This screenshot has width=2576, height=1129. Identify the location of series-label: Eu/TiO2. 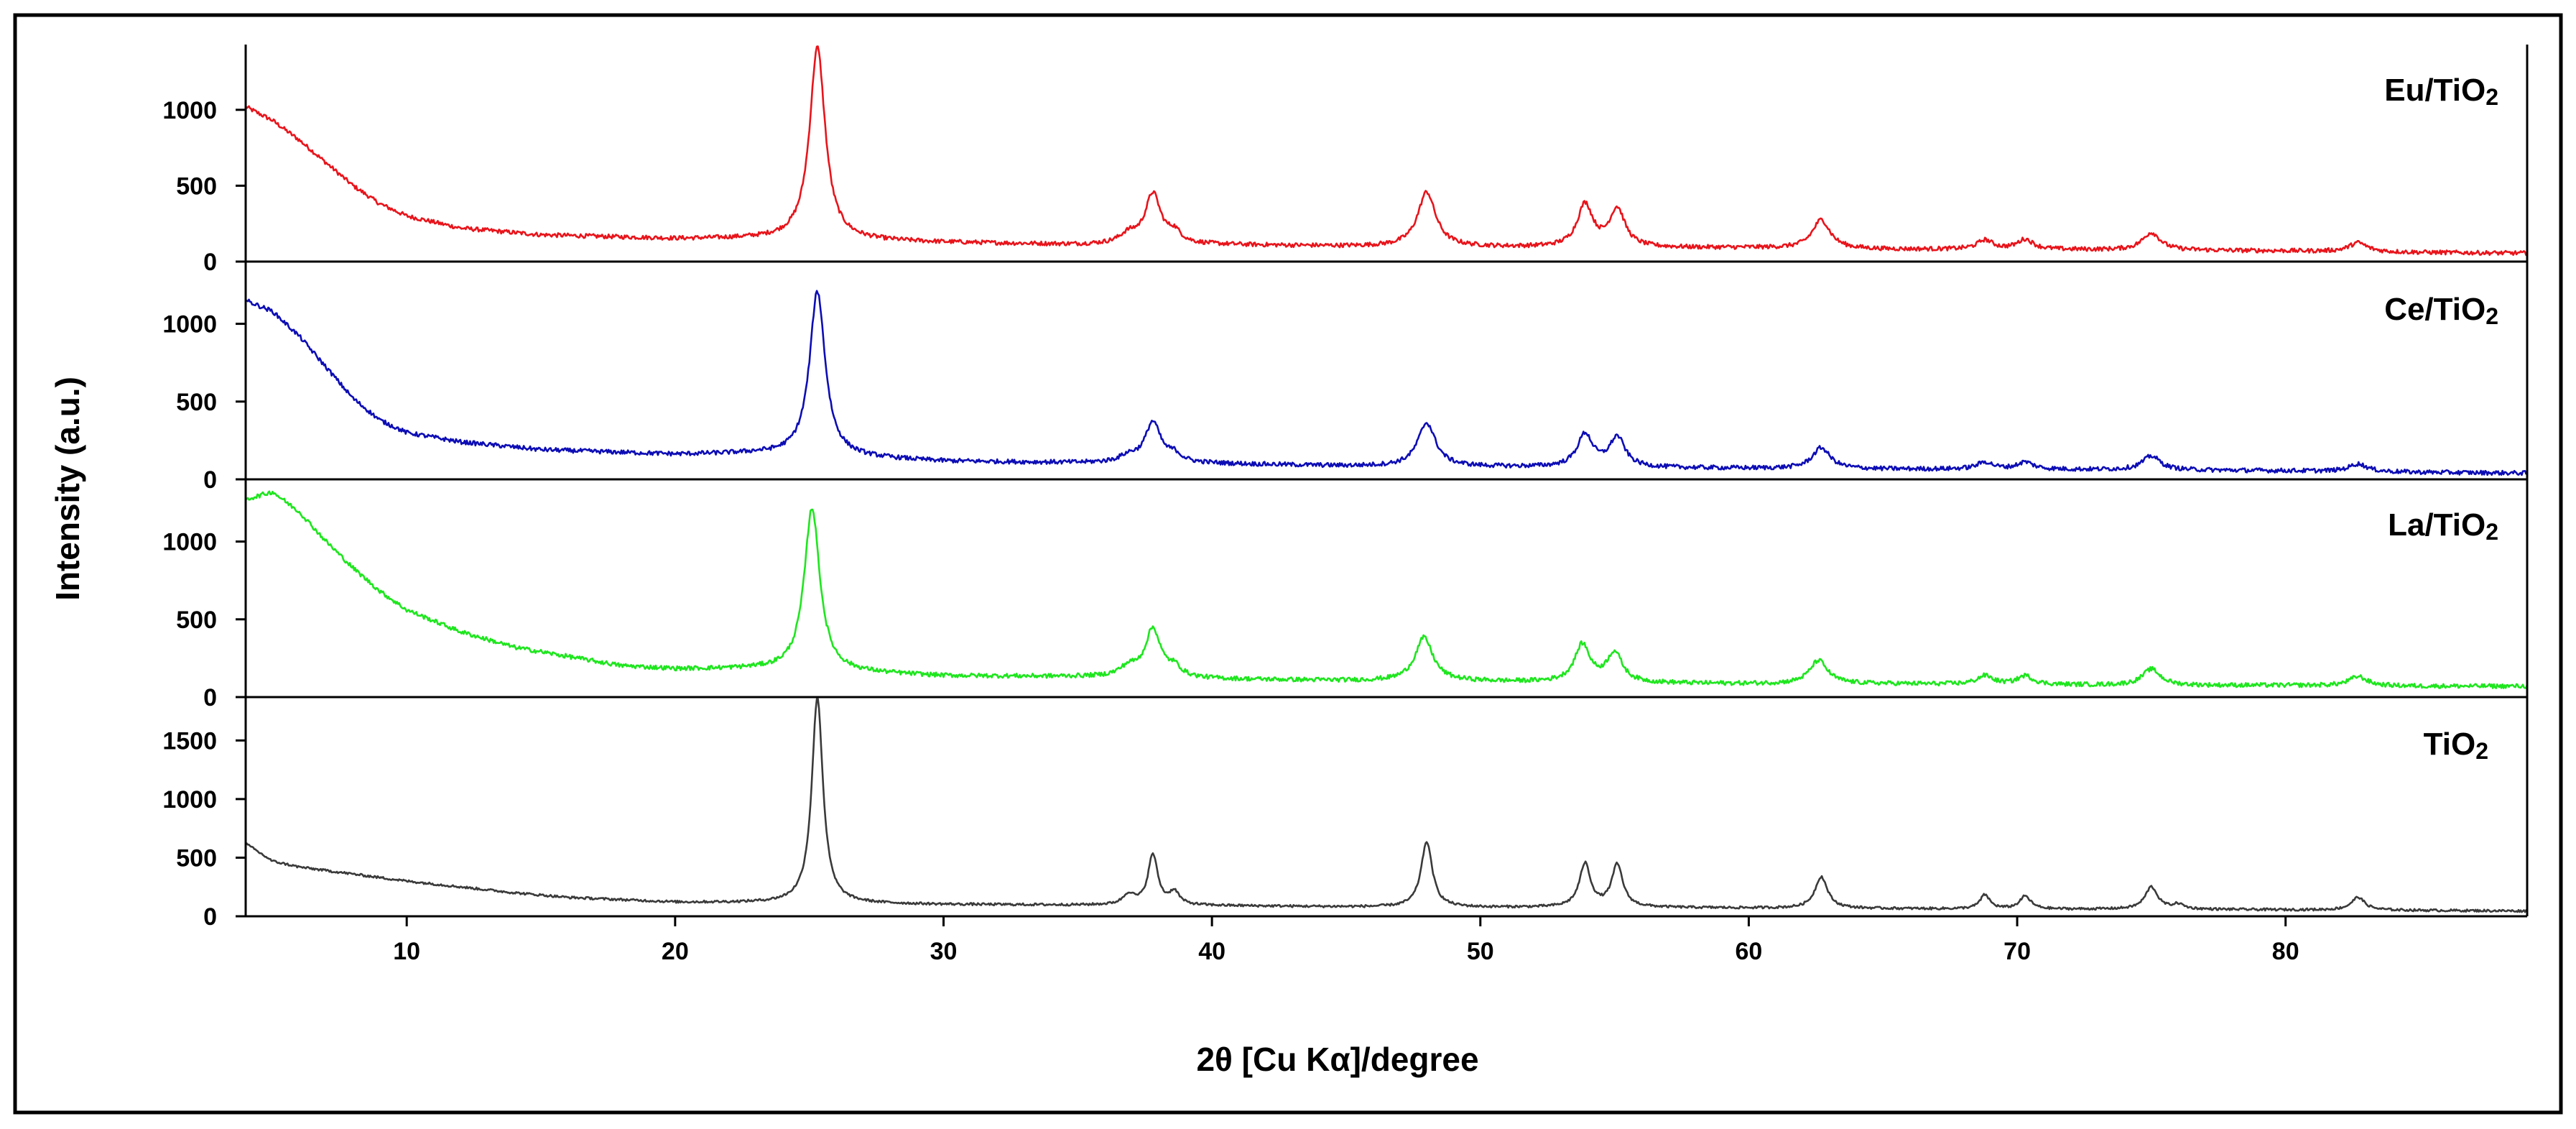
(2441, 91).